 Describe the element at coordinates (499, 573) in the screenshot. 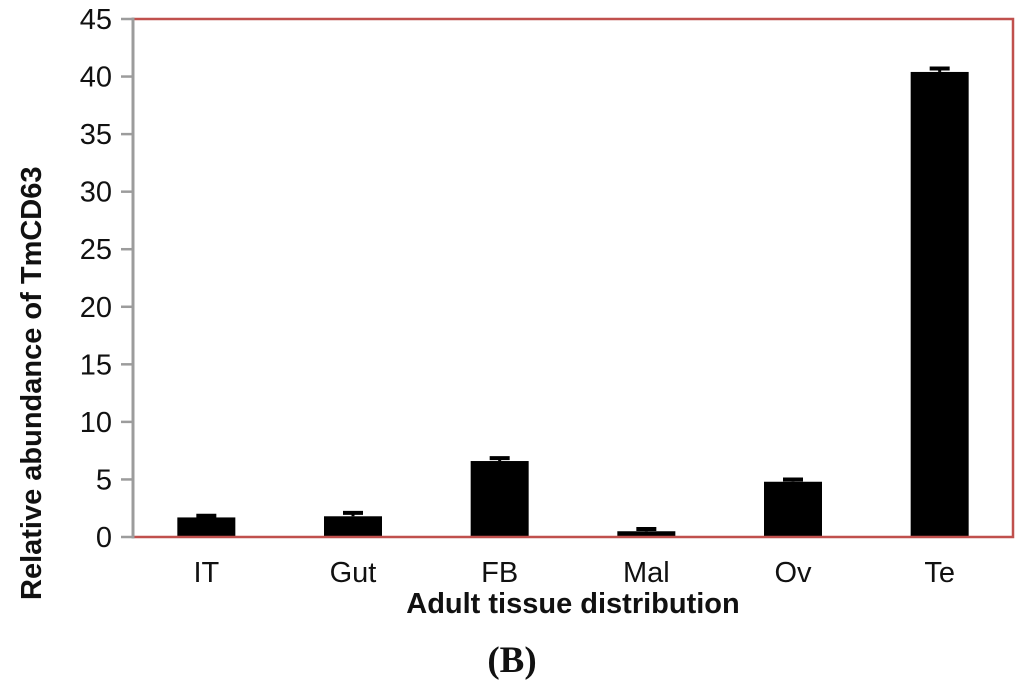

I see `x-category-label: FB` at that location.